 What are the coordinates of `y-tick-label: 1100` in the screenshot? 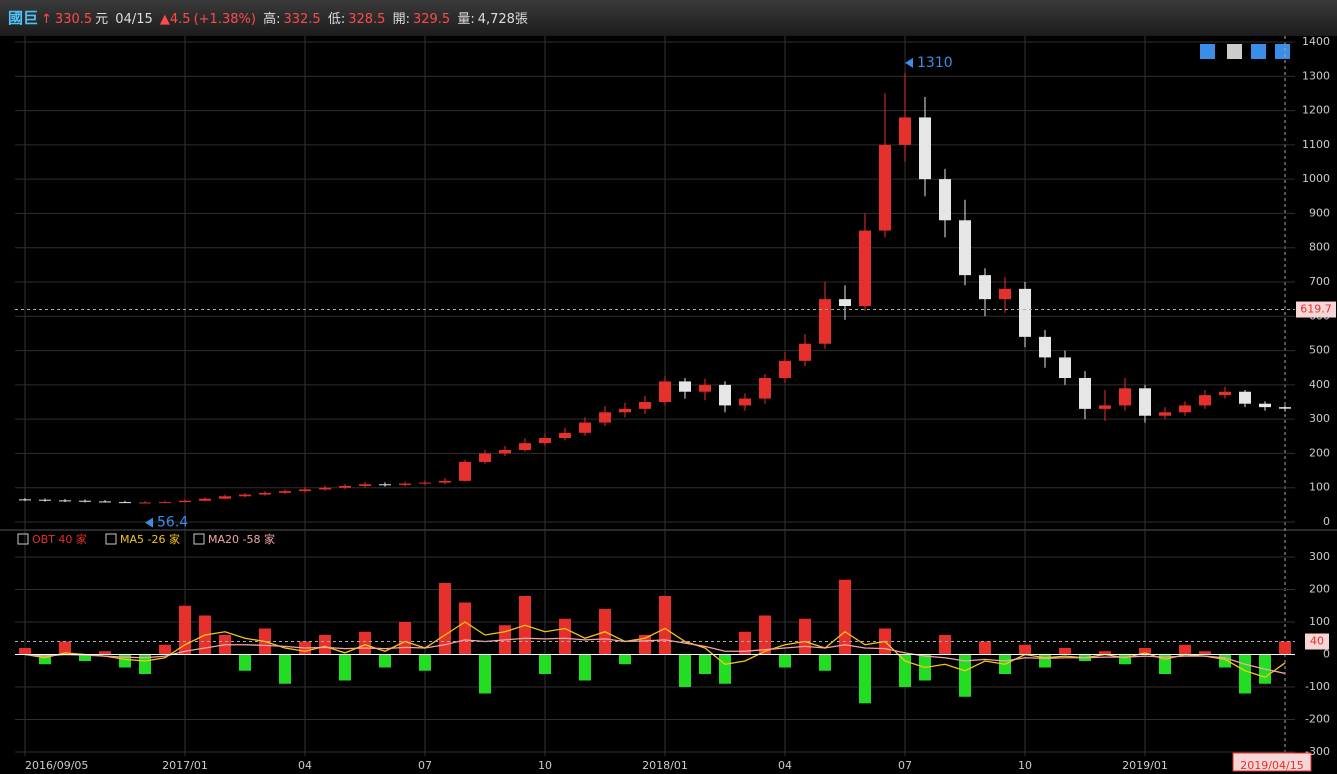 It's located at (1316, 144).